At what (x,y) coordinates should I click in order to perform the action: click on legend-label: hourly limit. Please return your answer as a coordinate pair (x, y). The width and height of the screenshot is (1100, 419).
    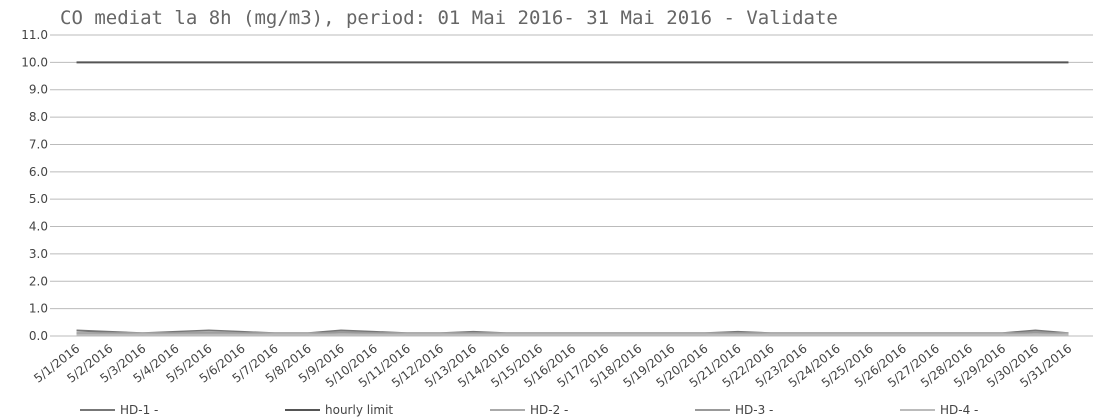
    Looking at the image, I should click on (359, 410).